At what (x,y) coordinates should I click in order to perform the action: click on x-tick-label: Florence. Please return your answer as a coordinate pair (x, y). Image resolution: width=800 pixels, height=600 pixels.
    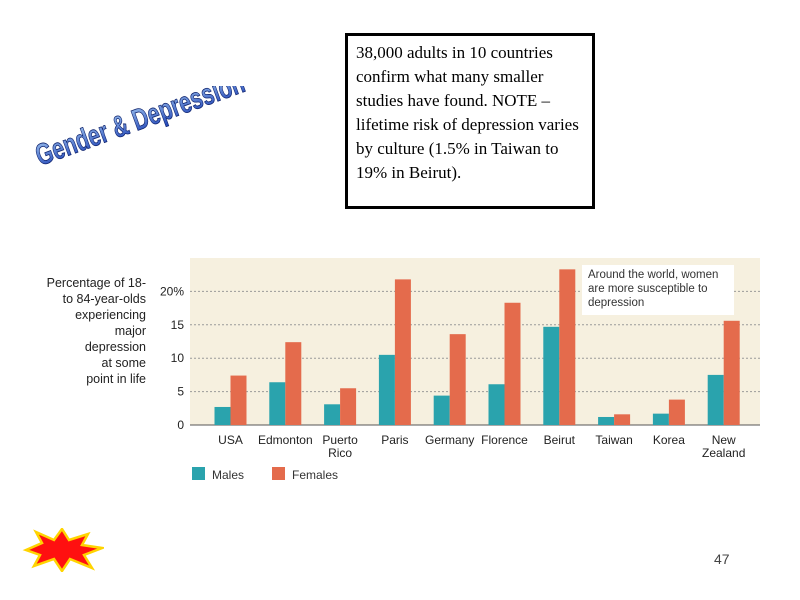
    Looking at the image, I should click on (504, 440).